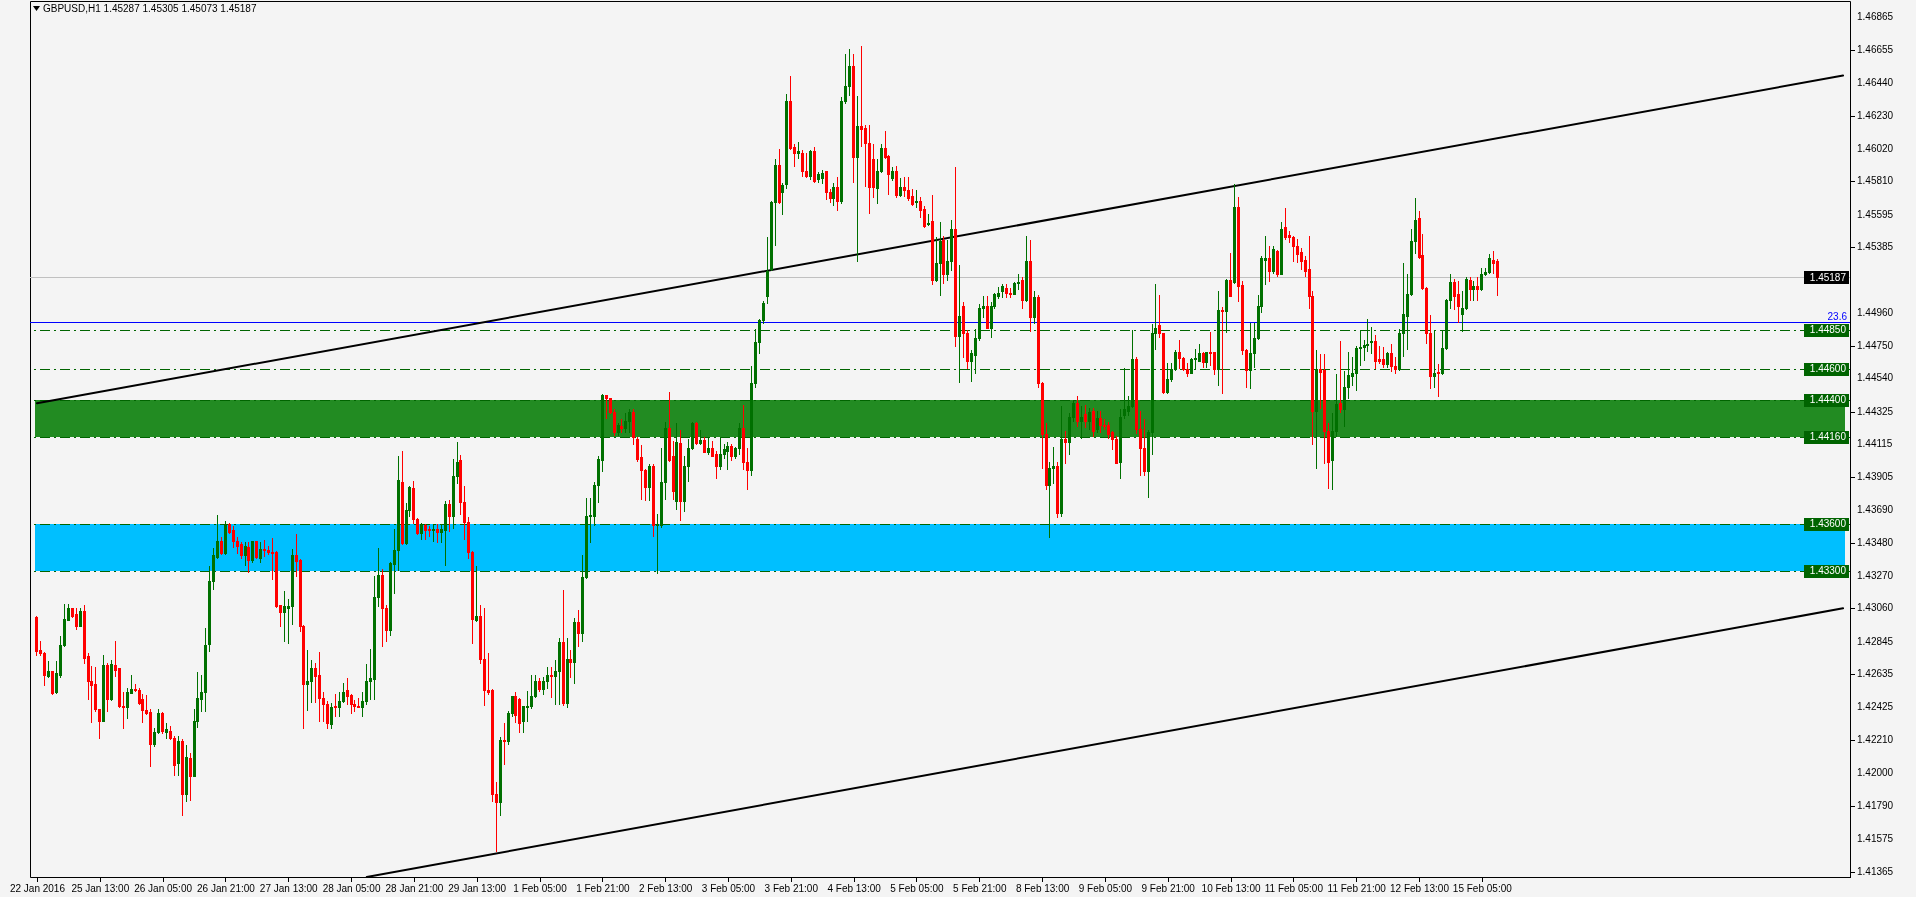 The width and height of the screenshot is (1916, 897). Describe the element at coordinates (1828, 437) in the screenshot. I see `ref-line-label: 1.44160` at that location.